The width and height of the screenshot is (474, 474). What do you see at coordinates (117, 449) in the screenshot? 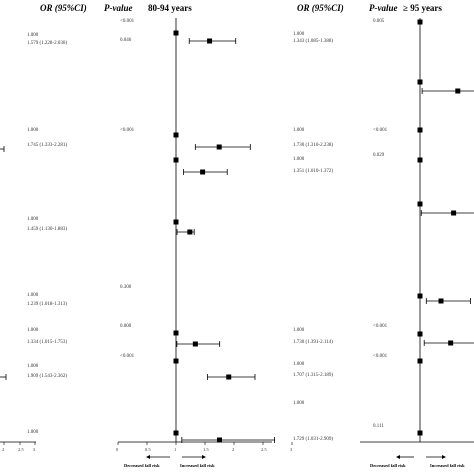
I see `x-tick-label: 0` at bounding box center [117, 449].